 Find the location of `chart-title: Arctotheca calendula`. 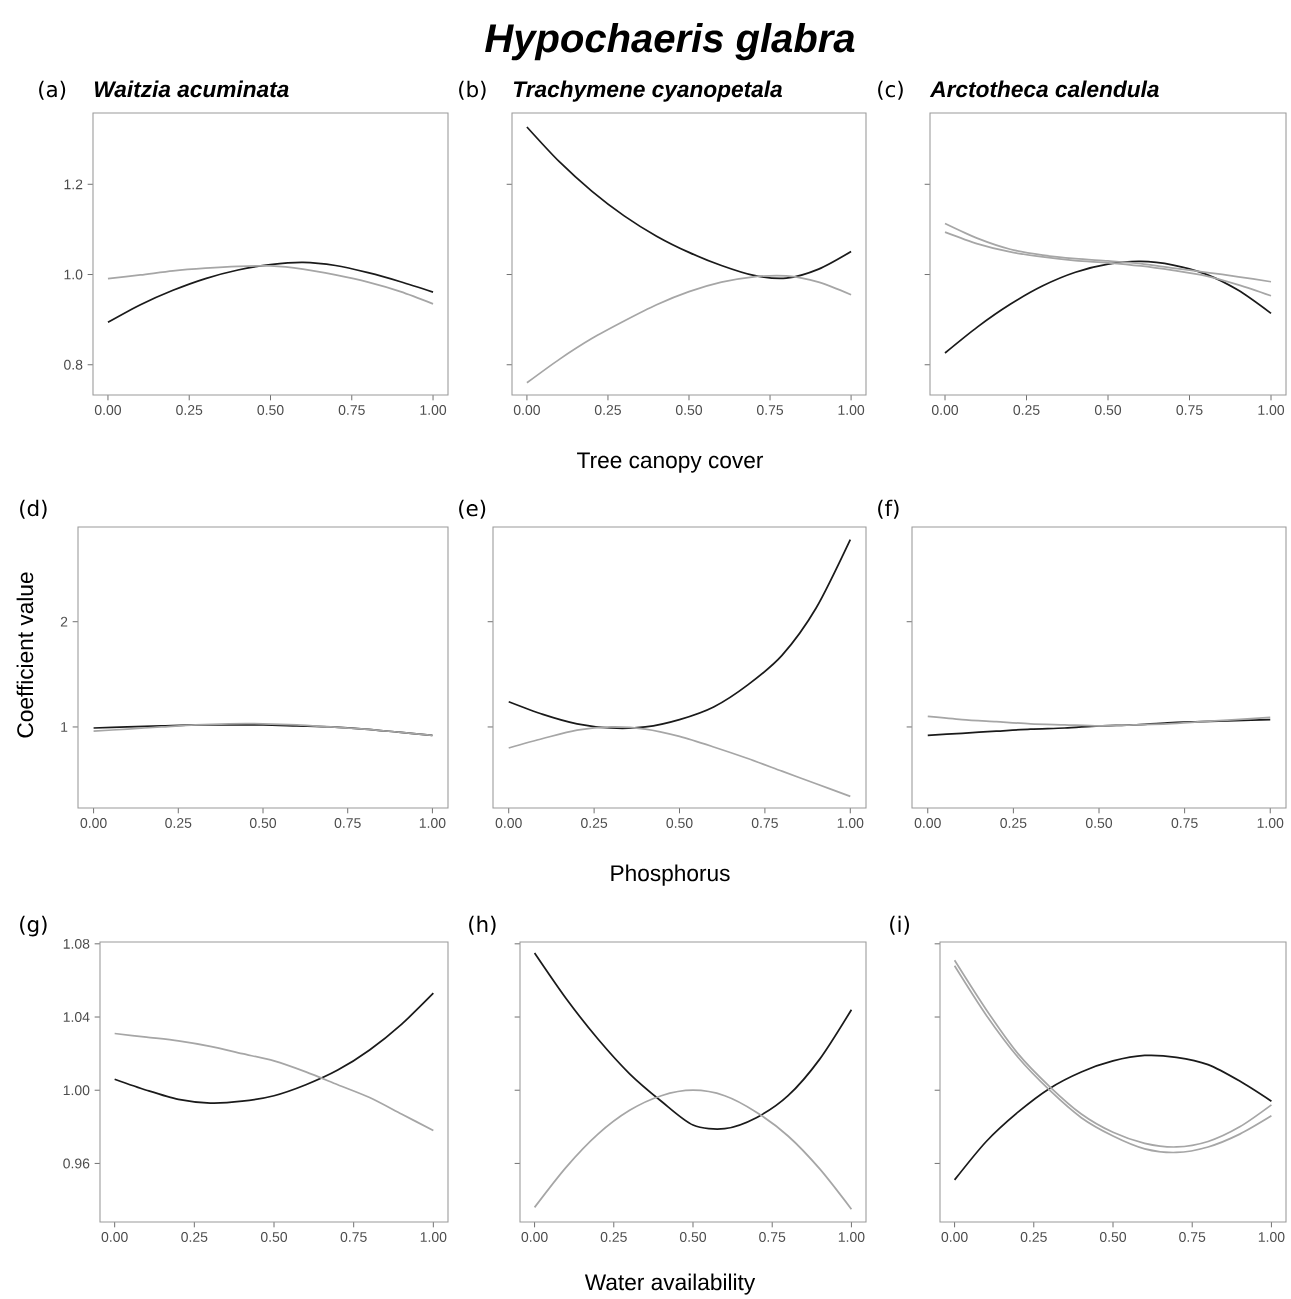

chart-title: Arctotheca calendula is located at coordinates (1044, 89).